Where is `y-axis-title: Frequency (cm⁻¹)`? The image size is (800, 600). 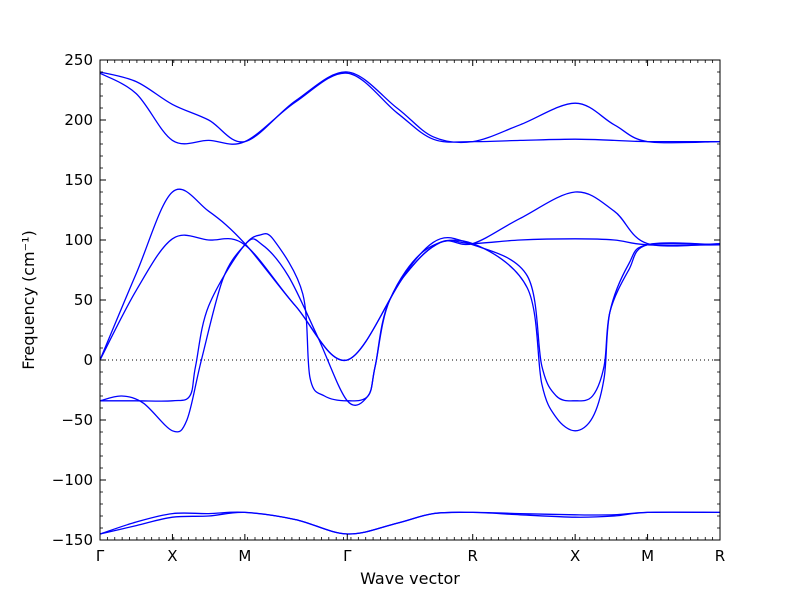
y-axis-title: Frequency (cm⁻¹) is located at coordinates (28, 299).